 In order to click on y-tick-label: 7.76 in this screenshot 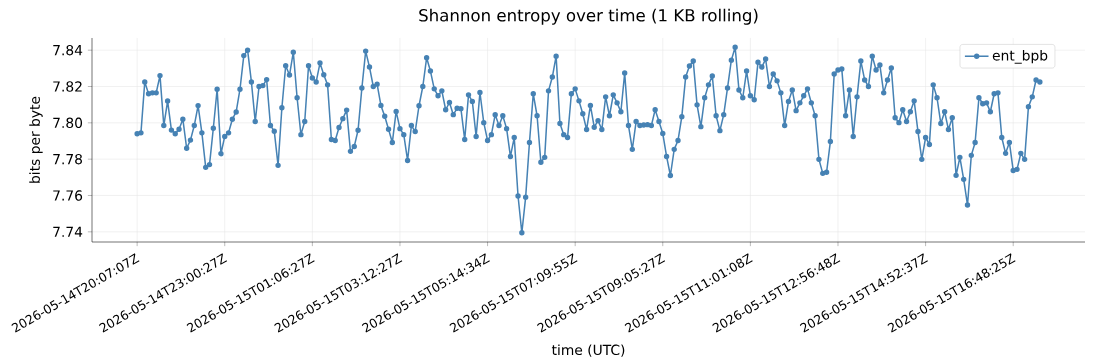, I will do `click(68, 195)`.